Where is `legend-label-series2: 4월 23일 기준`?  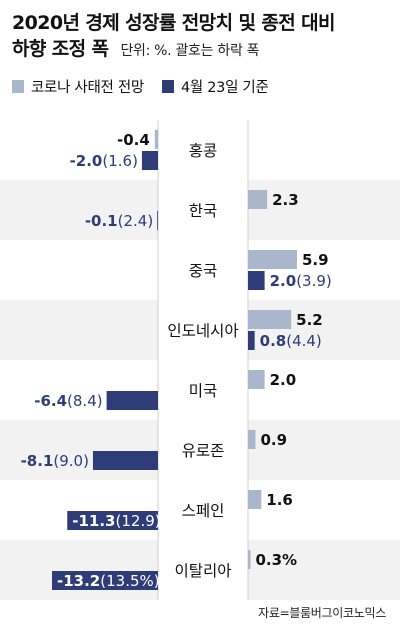
legend-label-series2: 4월 23일 기준 is located at coordinates (224, 87).